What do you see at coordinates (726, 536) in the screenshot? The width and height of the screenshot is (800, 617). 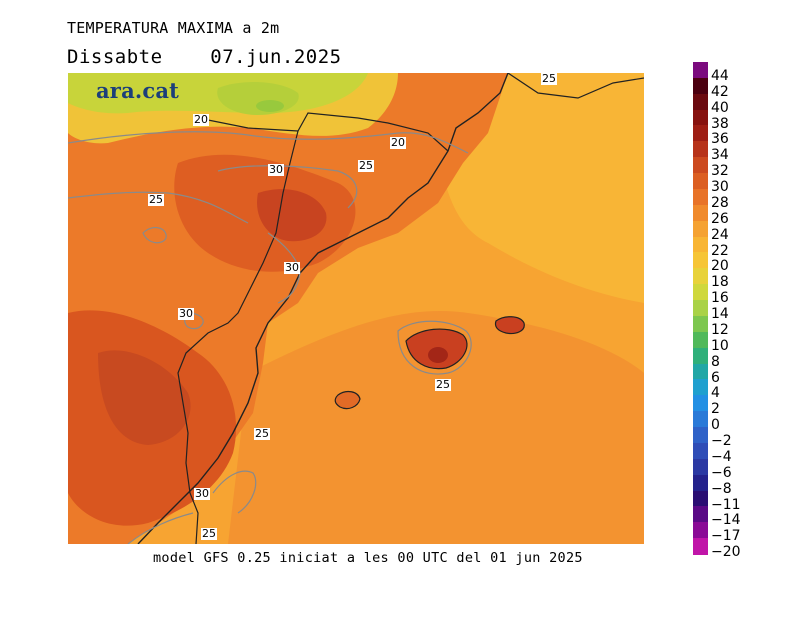 I see `colorbar-tick-label: −17` at bounding box center [726, 536].